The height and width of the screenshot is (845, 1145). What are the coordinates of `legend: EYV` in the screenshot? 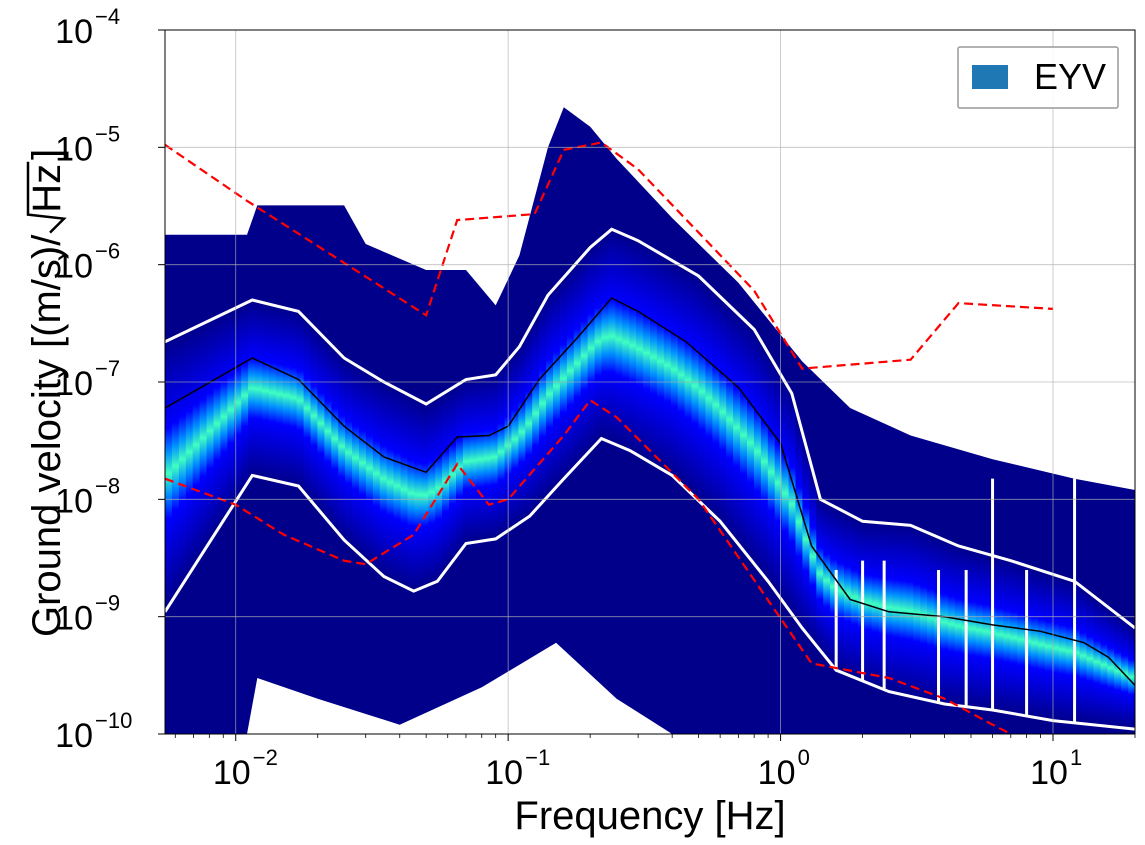 It's located at (1038, 77).